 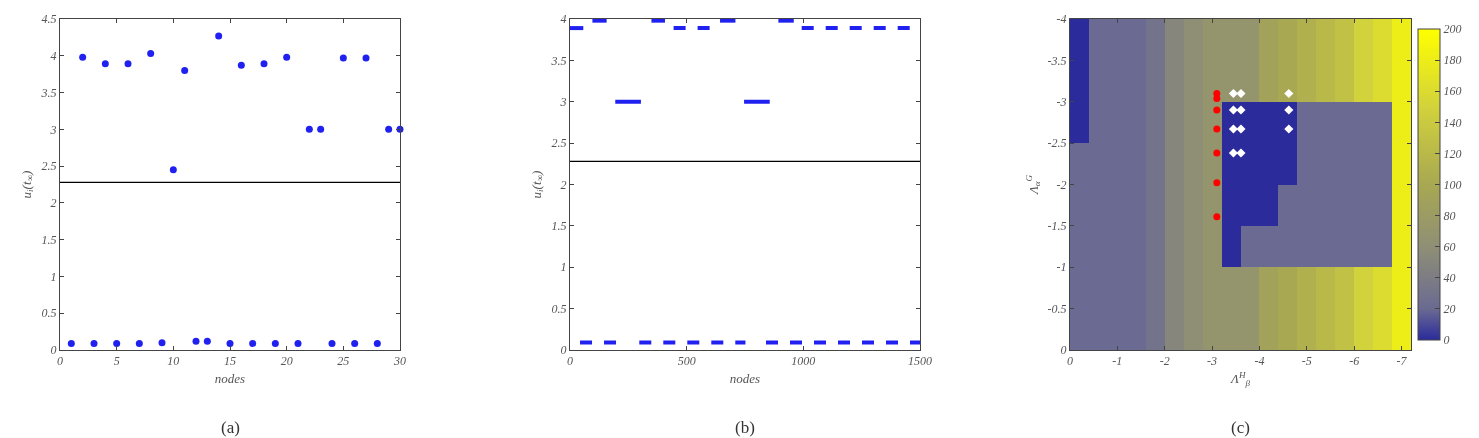 I want to click on color-bar-label: 140, so click(x=1452, y=122).